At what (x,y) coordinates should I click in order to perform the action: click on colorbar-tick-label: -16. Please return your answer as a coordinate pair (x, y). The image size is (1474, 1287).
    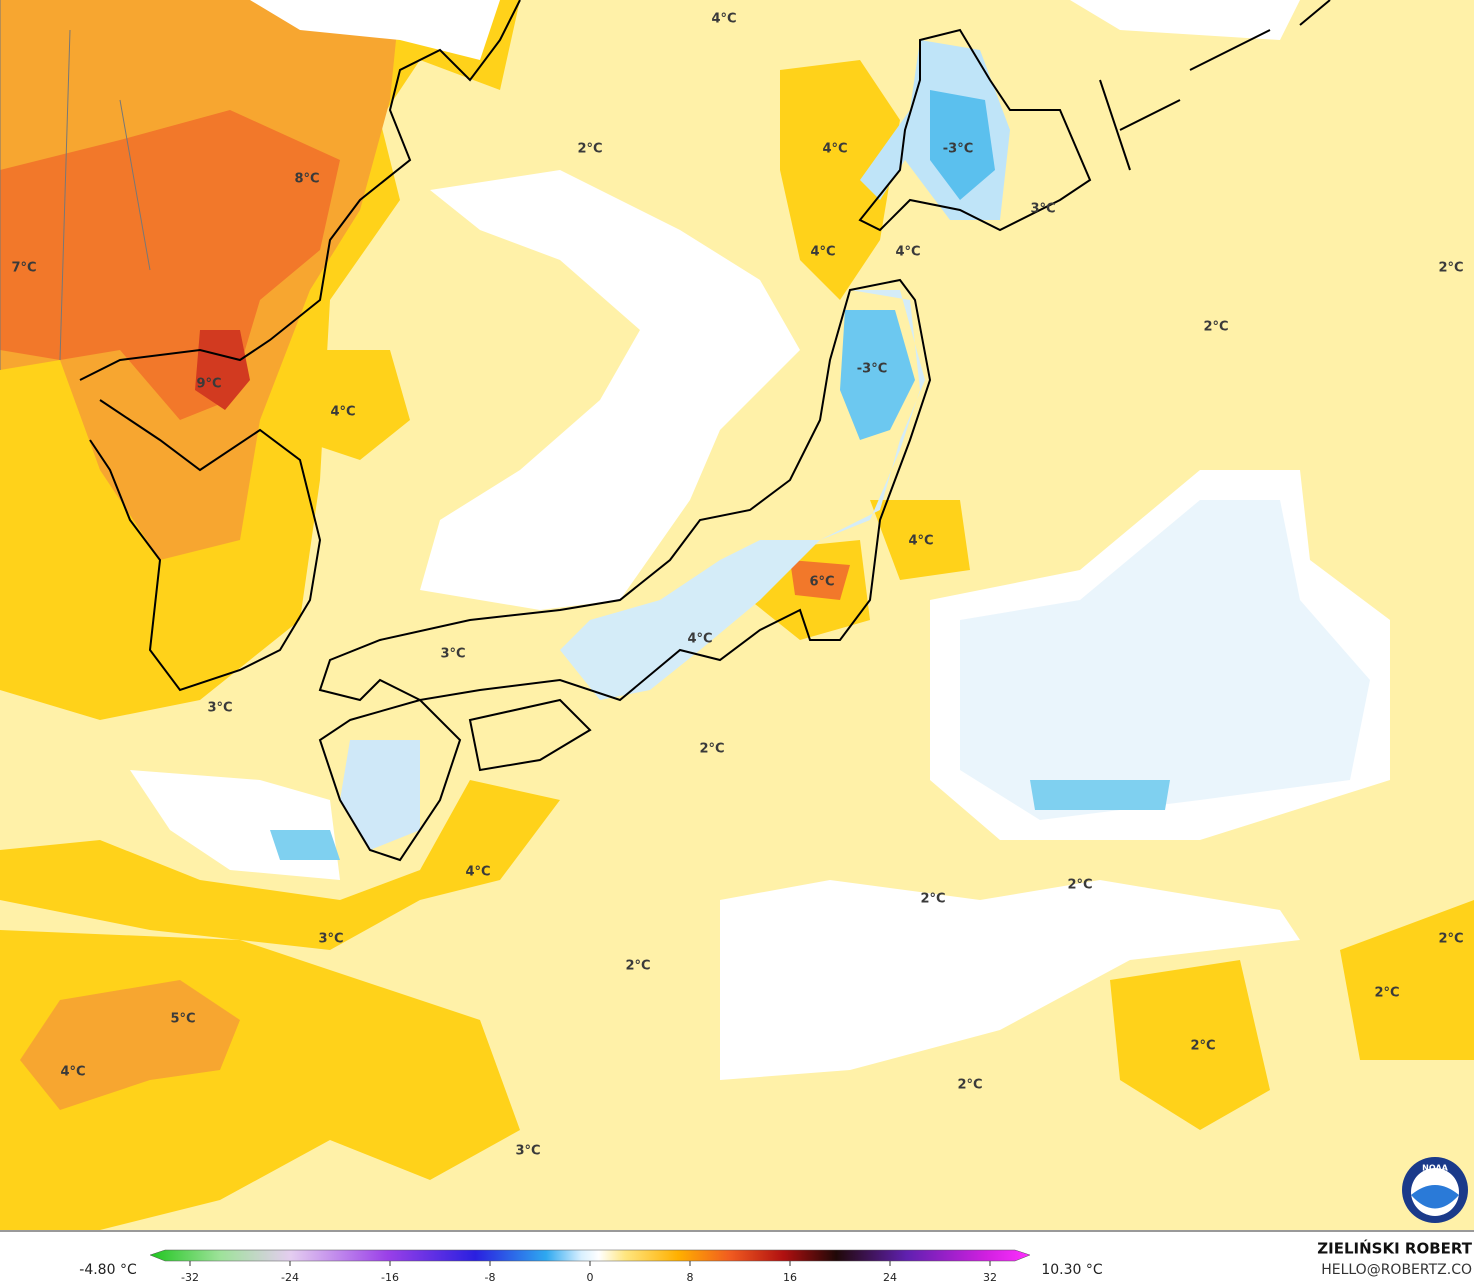
    Looking at the image, I should click on (390, 1277).